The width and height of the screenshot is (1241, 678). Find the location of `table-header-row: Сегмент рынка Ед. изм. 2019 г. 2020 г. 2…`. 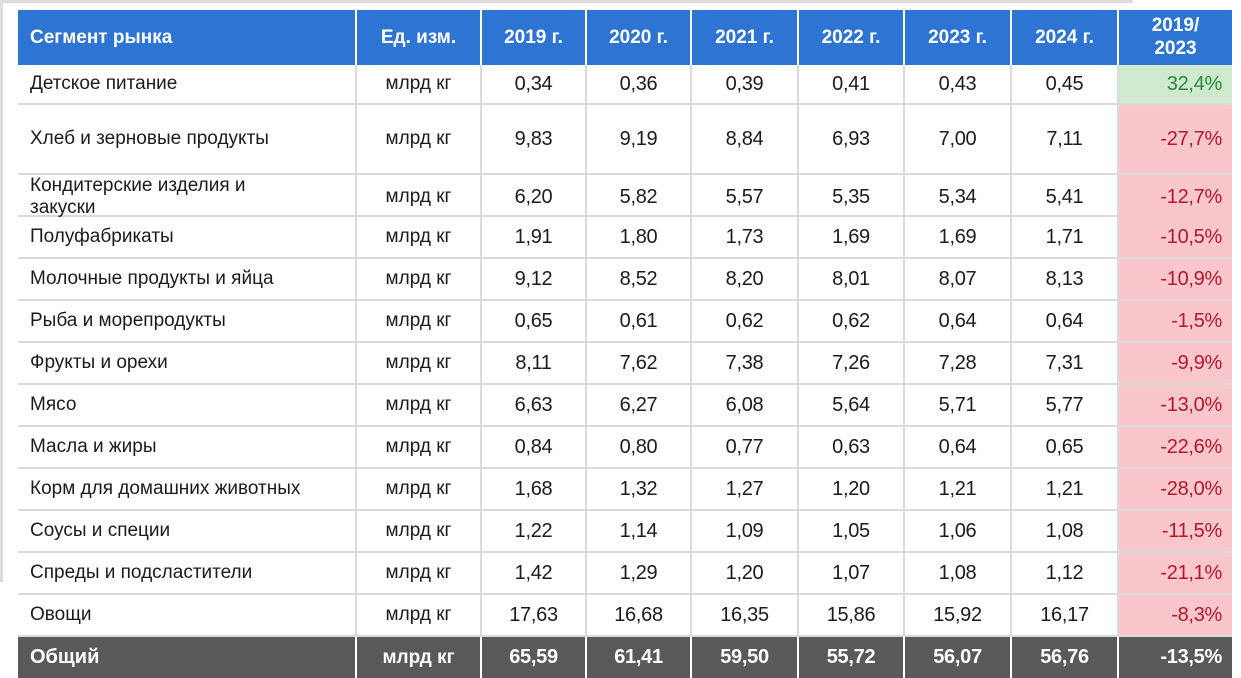

table-header-row: Сегмент рынка Ед. изм. 2019 г. 2020 г. 2… is located at coordinates (625, 37).